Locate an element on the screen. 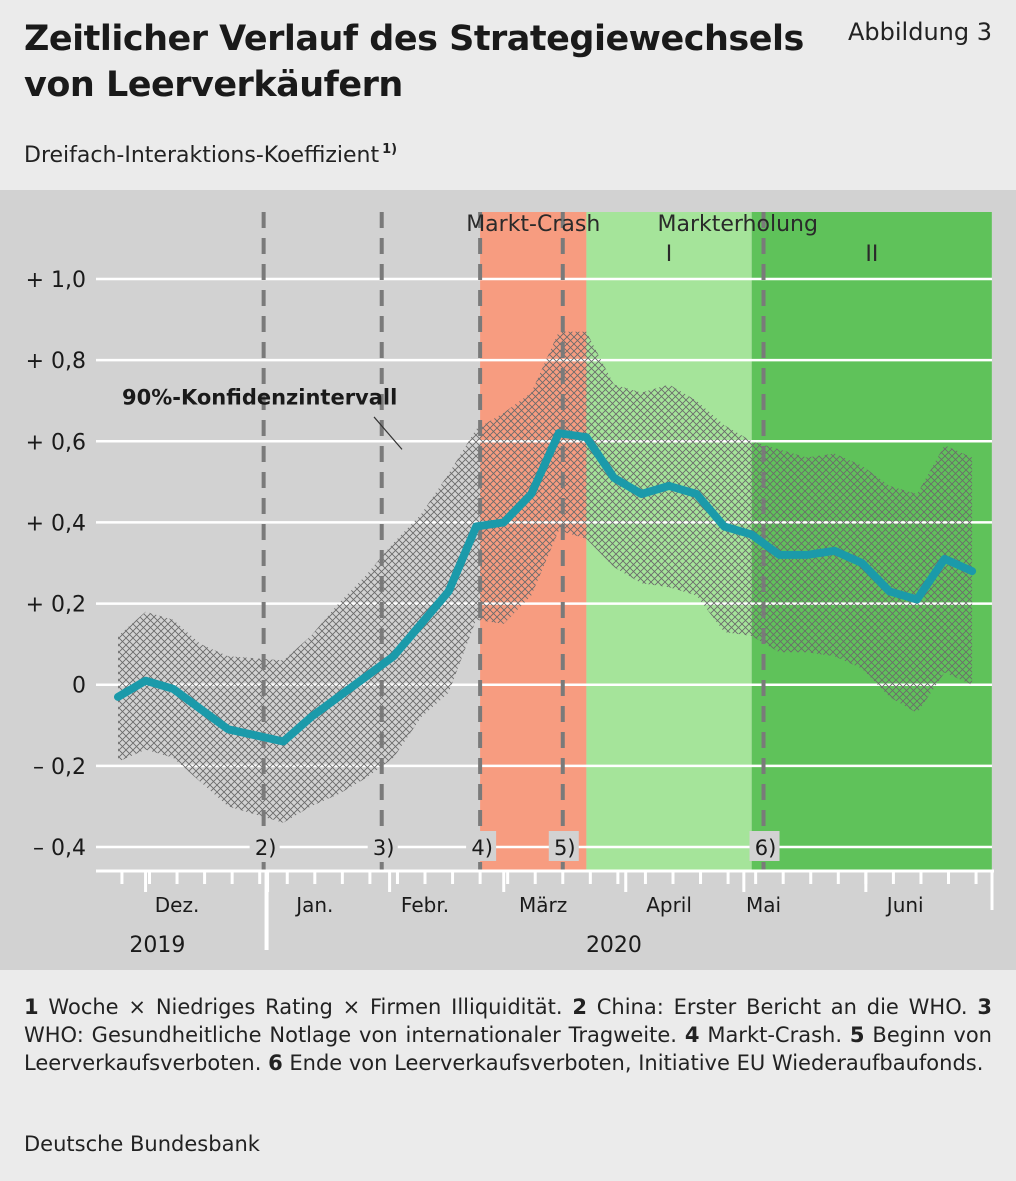 The width and height of the screenshot is (1016, 1181). title-line-2: von Leerverkäufern is located at coordinates (213, 85).